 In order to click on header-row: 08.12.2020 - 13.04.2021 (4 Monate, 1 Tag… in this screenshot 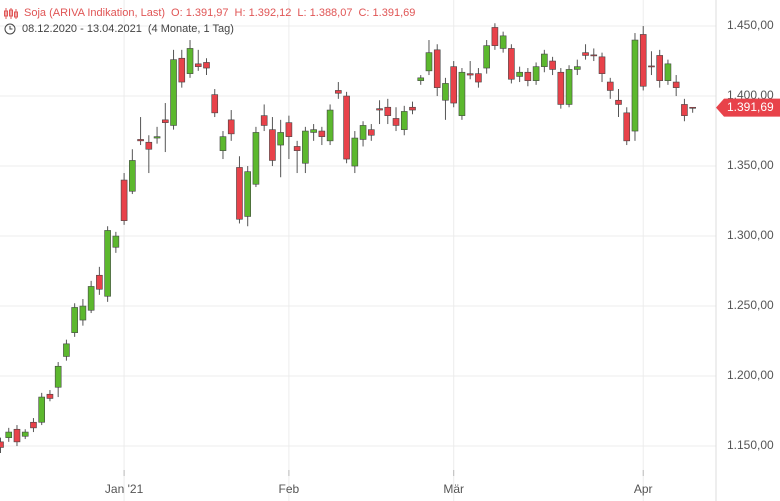, I will do `click(209, 29)`.